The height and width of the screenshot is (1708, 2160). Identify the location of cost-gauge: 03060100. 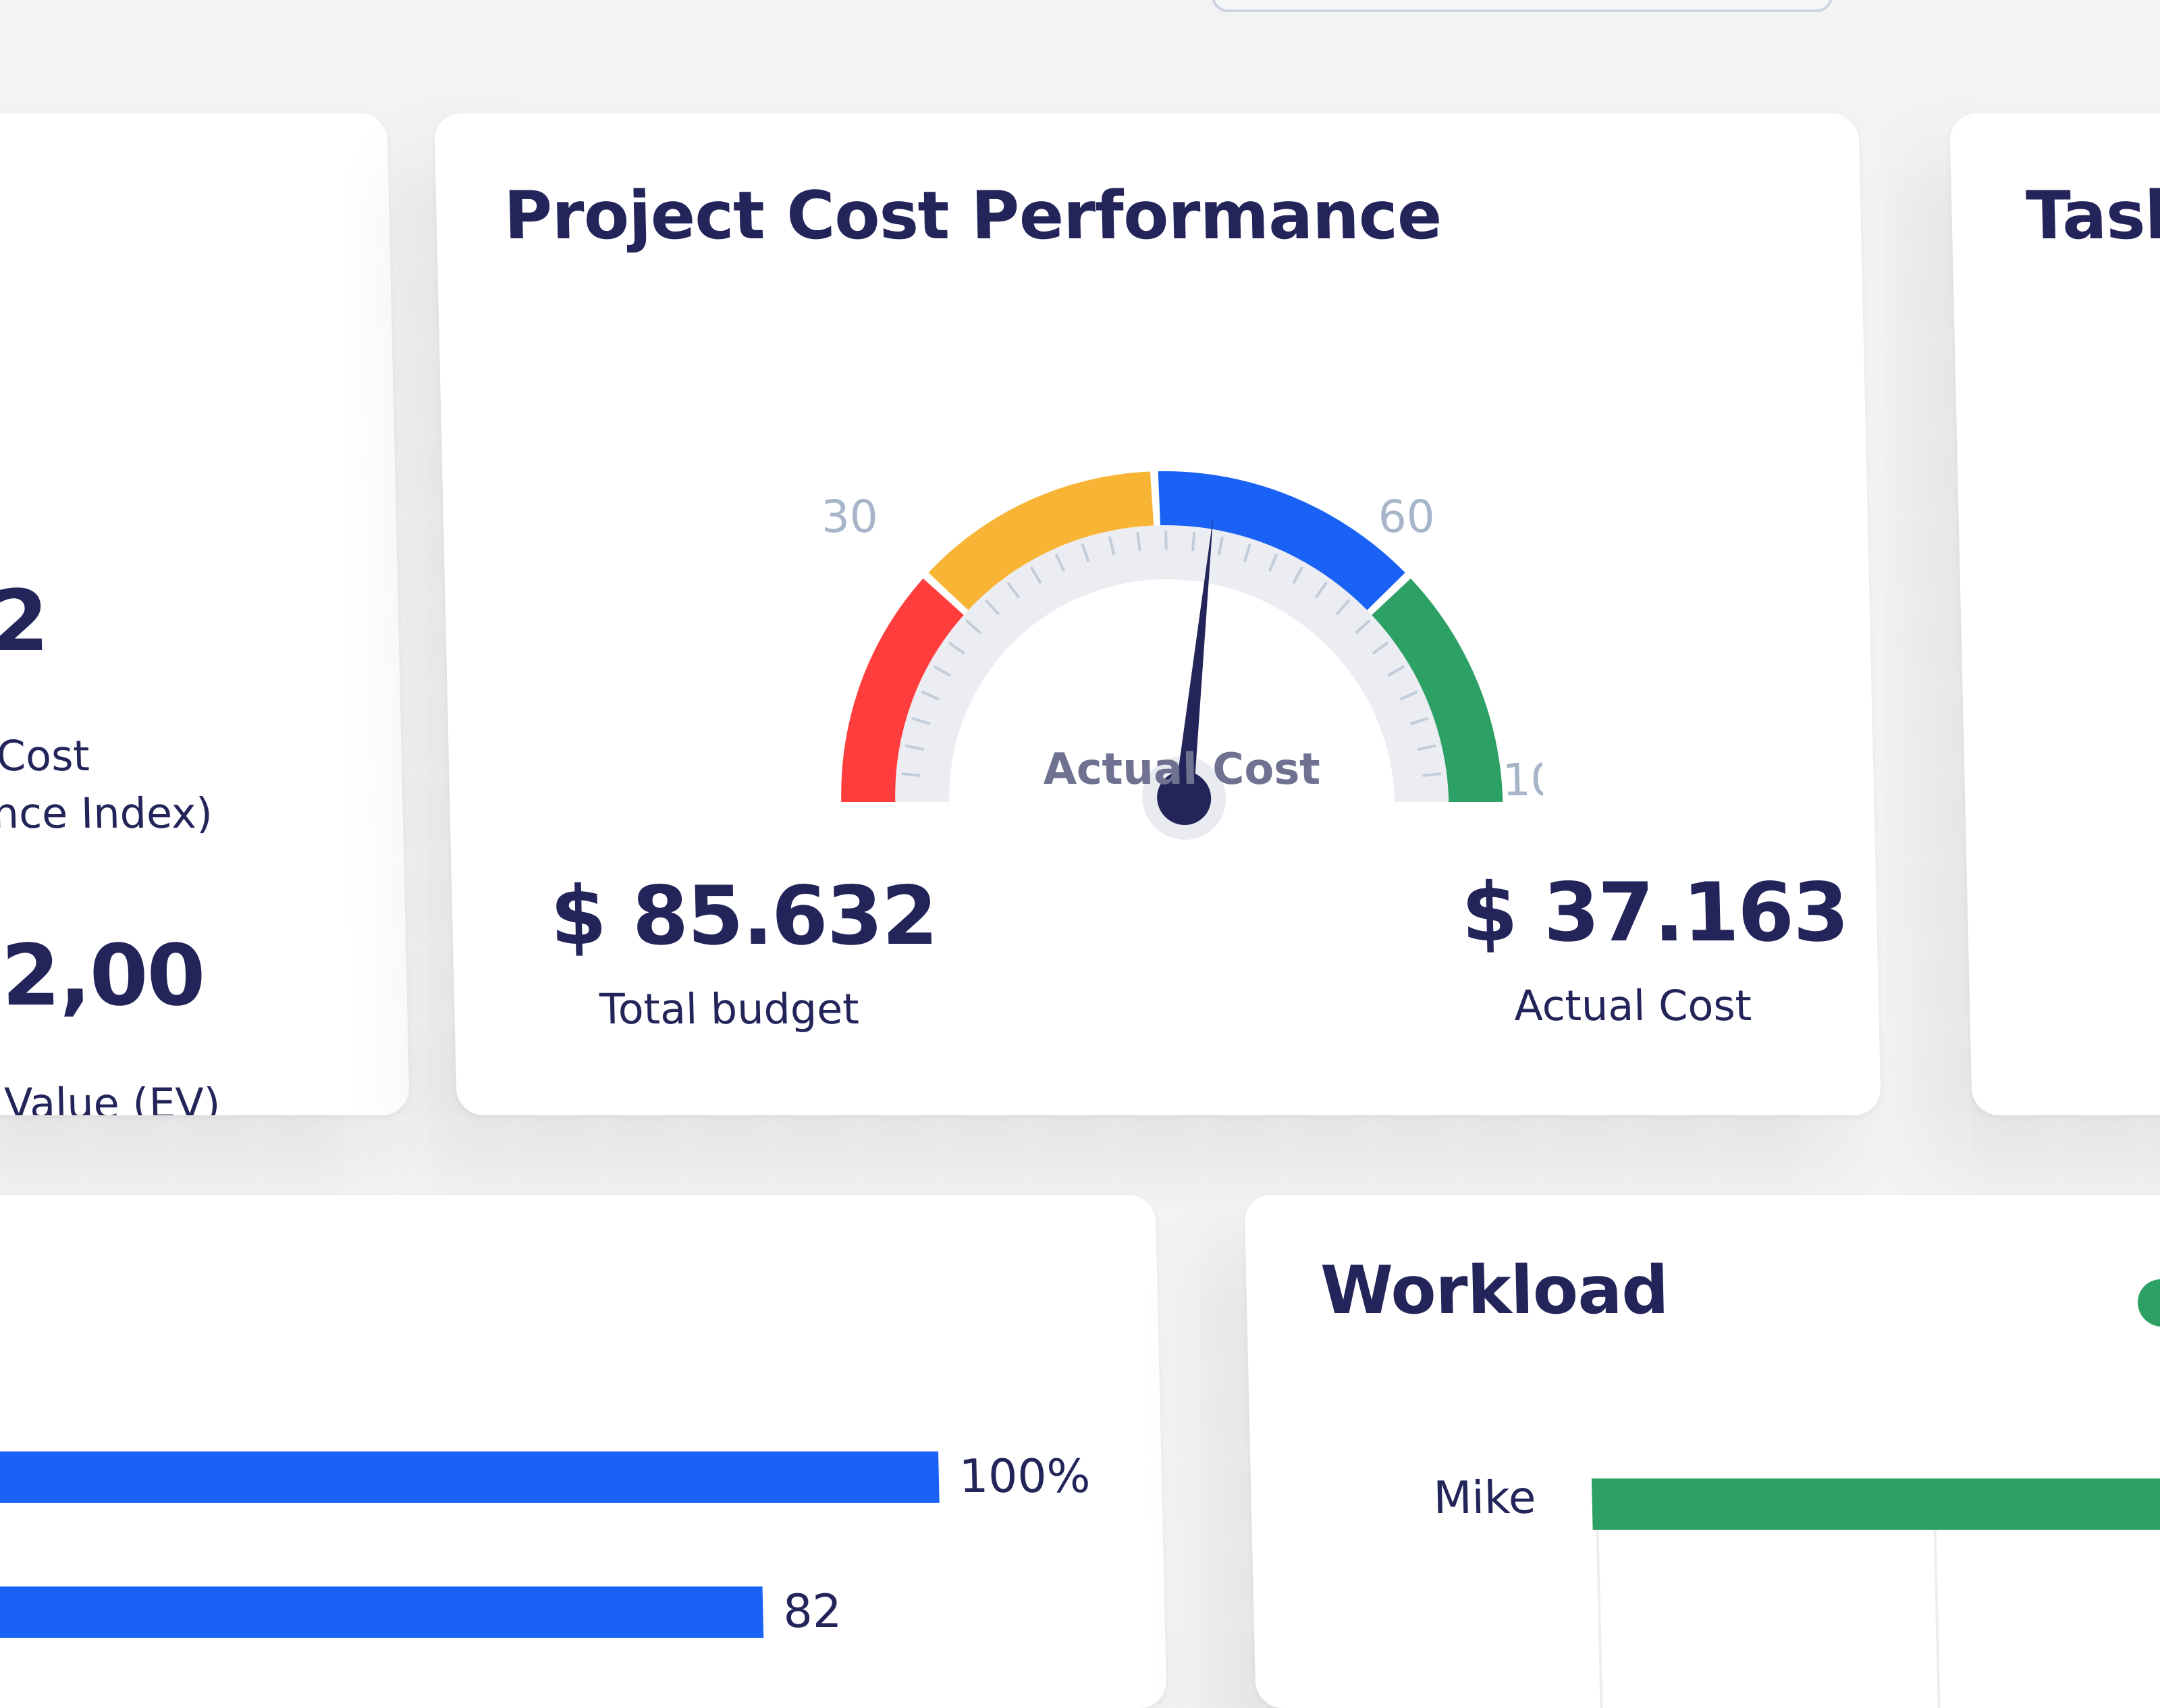
(1183, 655).